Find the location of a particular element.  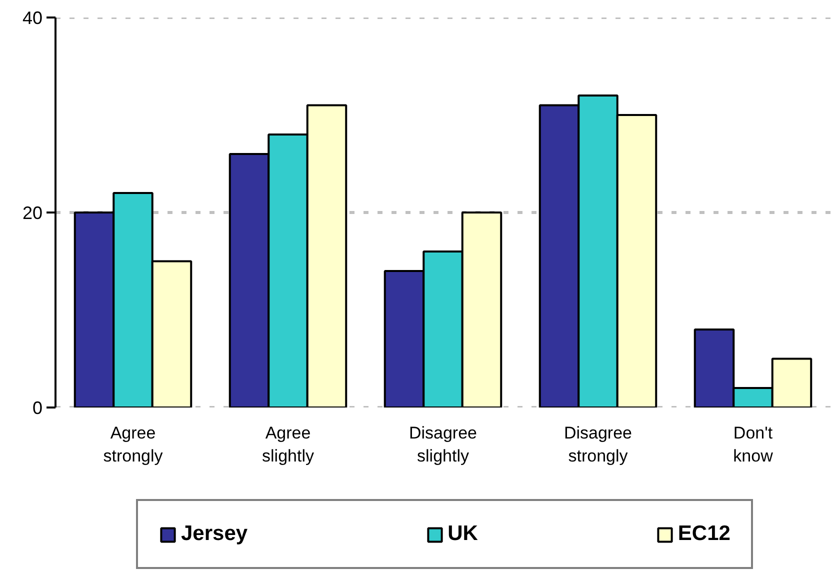

y-tick-label: 0 is located at coordinates (37, 408).